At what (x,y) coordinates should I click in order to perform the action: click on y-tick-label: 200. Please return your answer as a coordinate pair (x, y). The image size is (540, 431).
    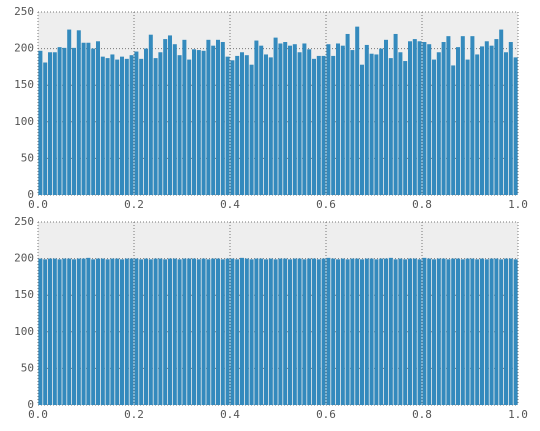
    Looking at the image, I should click on (24, 48).